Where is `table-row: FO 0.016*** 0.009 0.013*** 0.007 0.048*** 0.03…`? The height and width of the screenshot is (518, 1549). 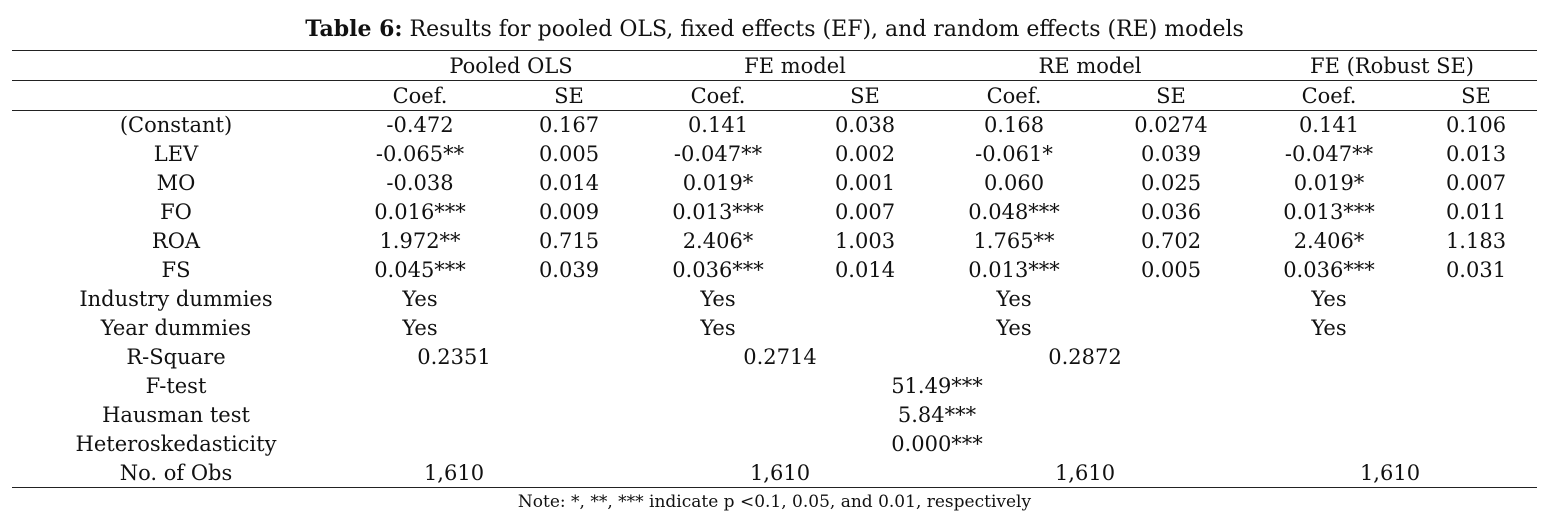 table-row: FO 0.016*** 0.009 0.013*** 0.007 0.048*** 0.03… is located at coordinates (774, 212).